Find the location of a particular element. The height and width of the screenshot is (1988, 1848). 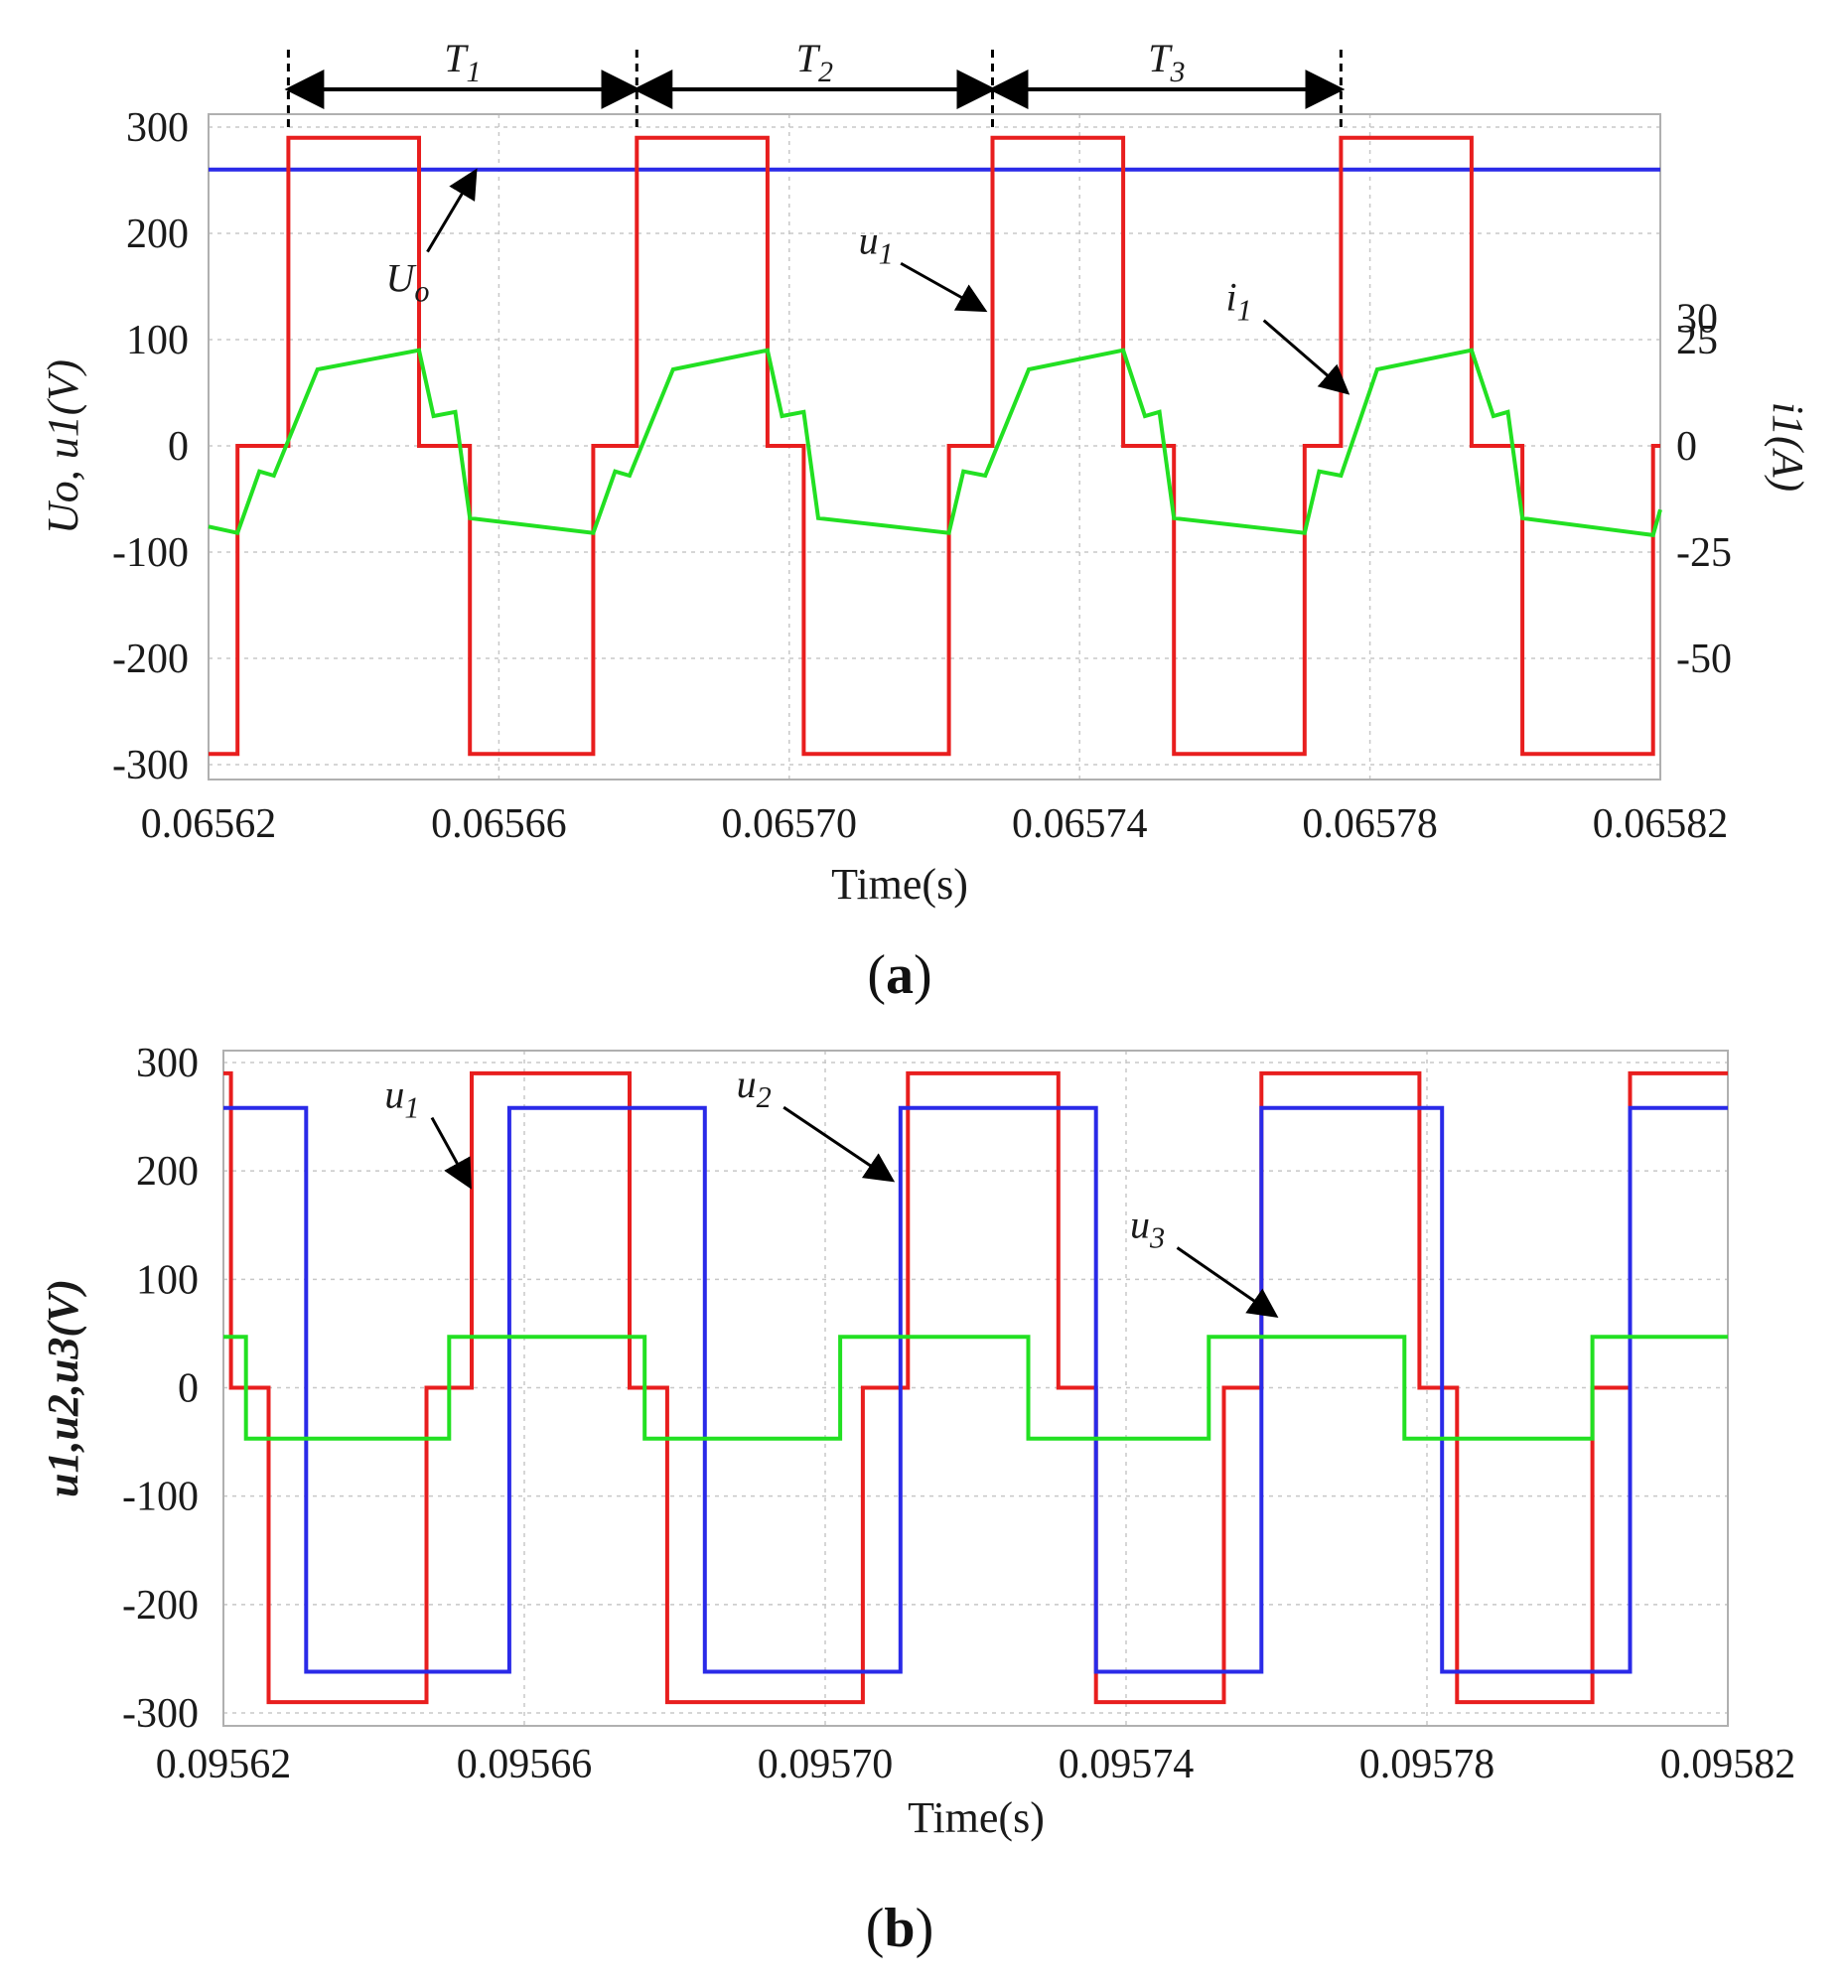

panel-b-y-tick-label: 0 is located at coordinates (188, 1389).